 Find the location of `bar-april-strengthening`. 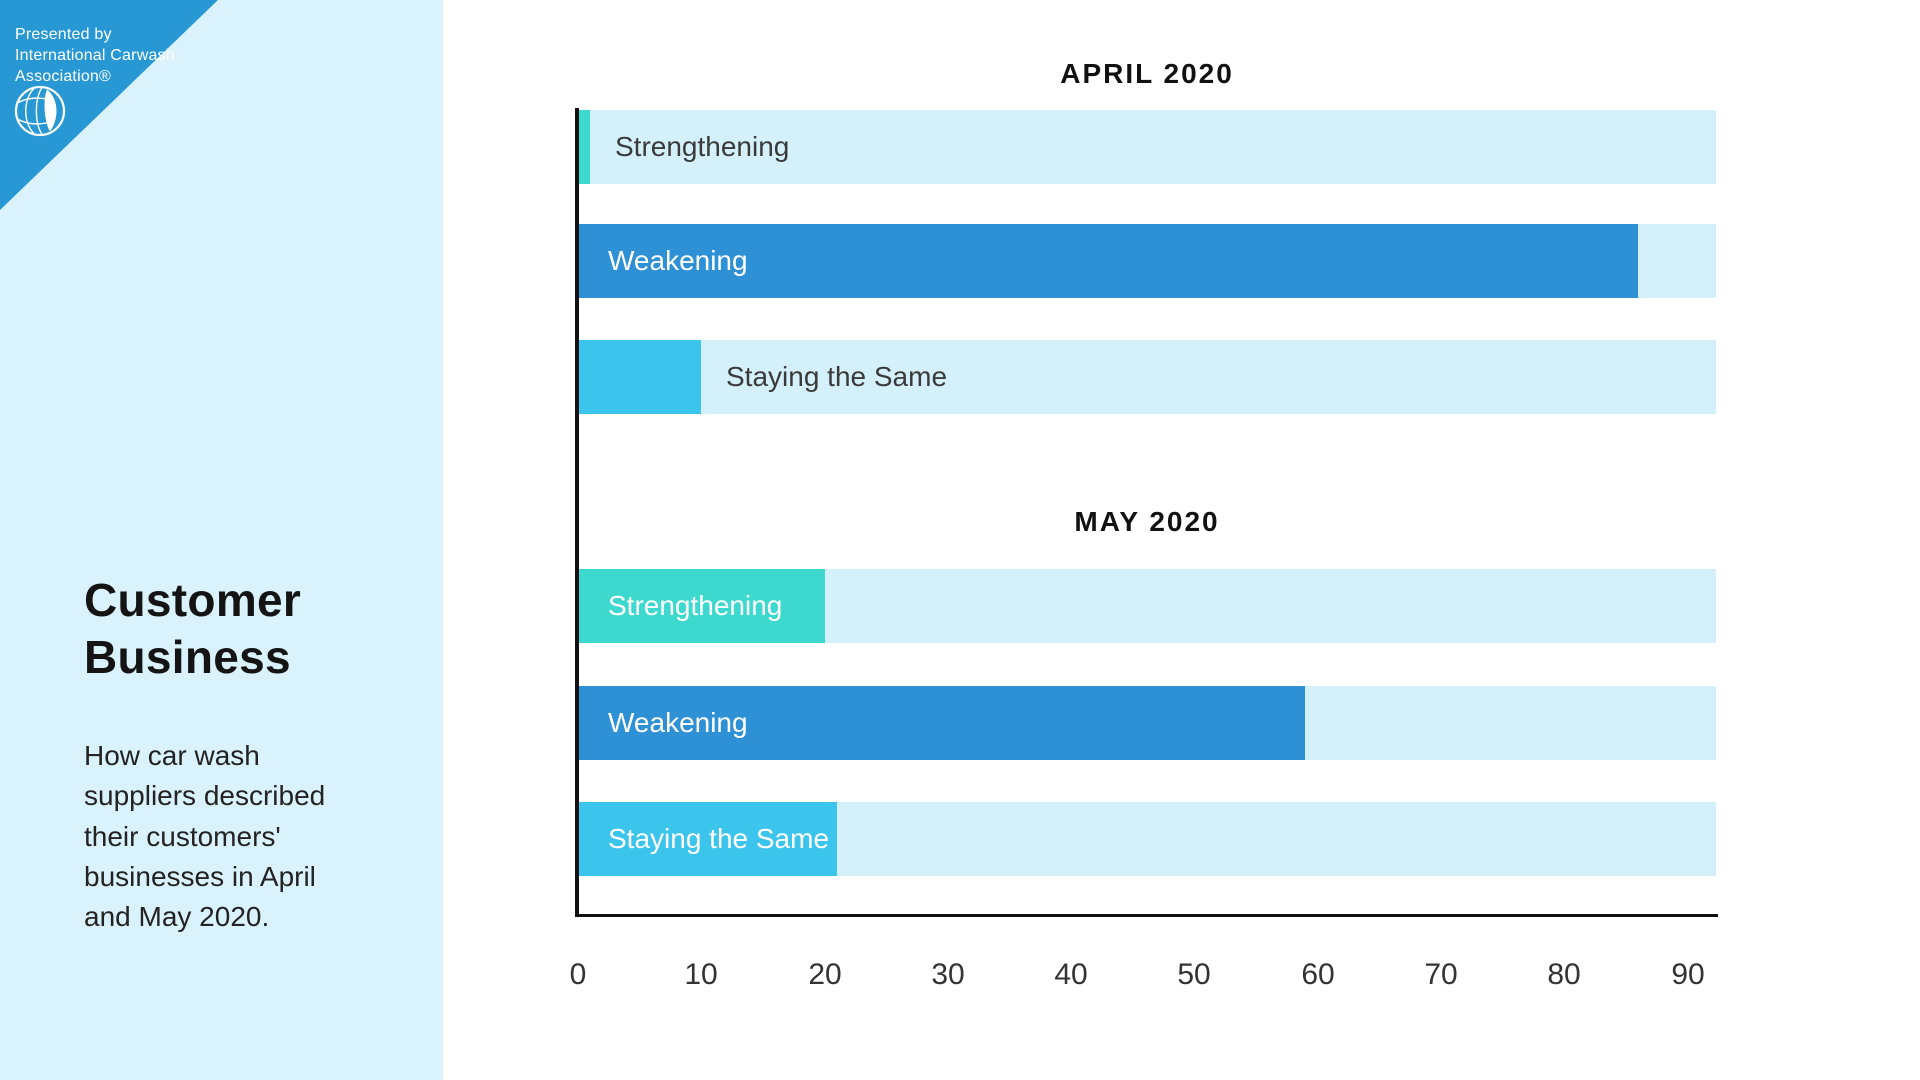

bar-april-strengthening is located at coordinates (584, 147).